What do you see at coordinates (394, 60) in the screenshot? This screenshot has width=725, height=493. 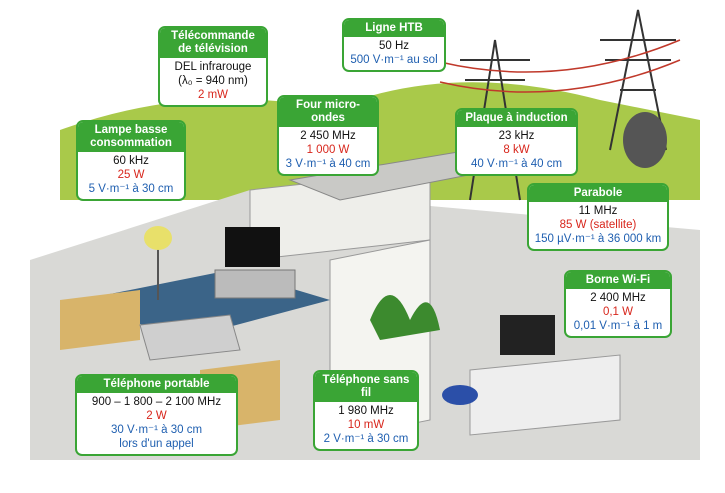 I see `spec: 500 V·m⁻¹ au sol` at bounding box center [394, 60].